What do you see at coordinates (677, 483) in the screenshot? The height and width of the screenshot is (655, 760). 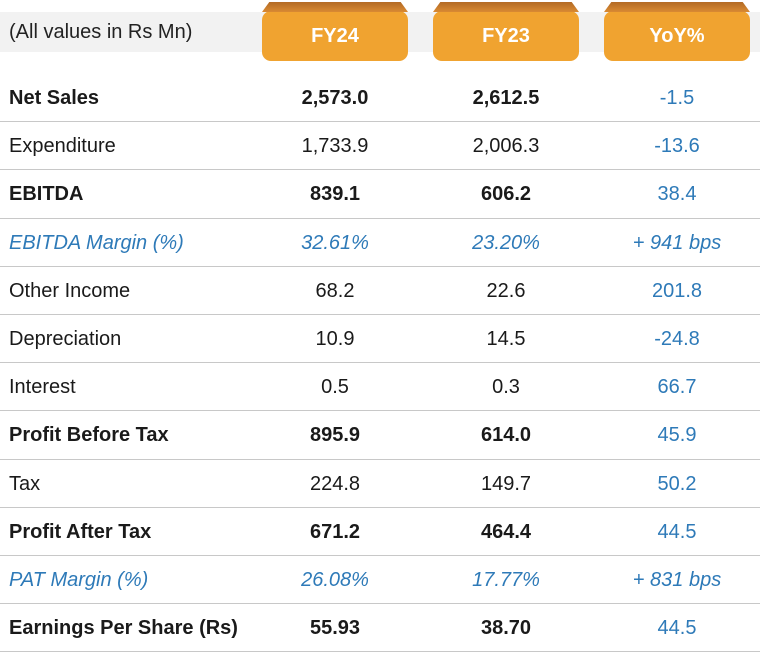 I see `yoy-value: 50.2` at bounding box center [677, 483].